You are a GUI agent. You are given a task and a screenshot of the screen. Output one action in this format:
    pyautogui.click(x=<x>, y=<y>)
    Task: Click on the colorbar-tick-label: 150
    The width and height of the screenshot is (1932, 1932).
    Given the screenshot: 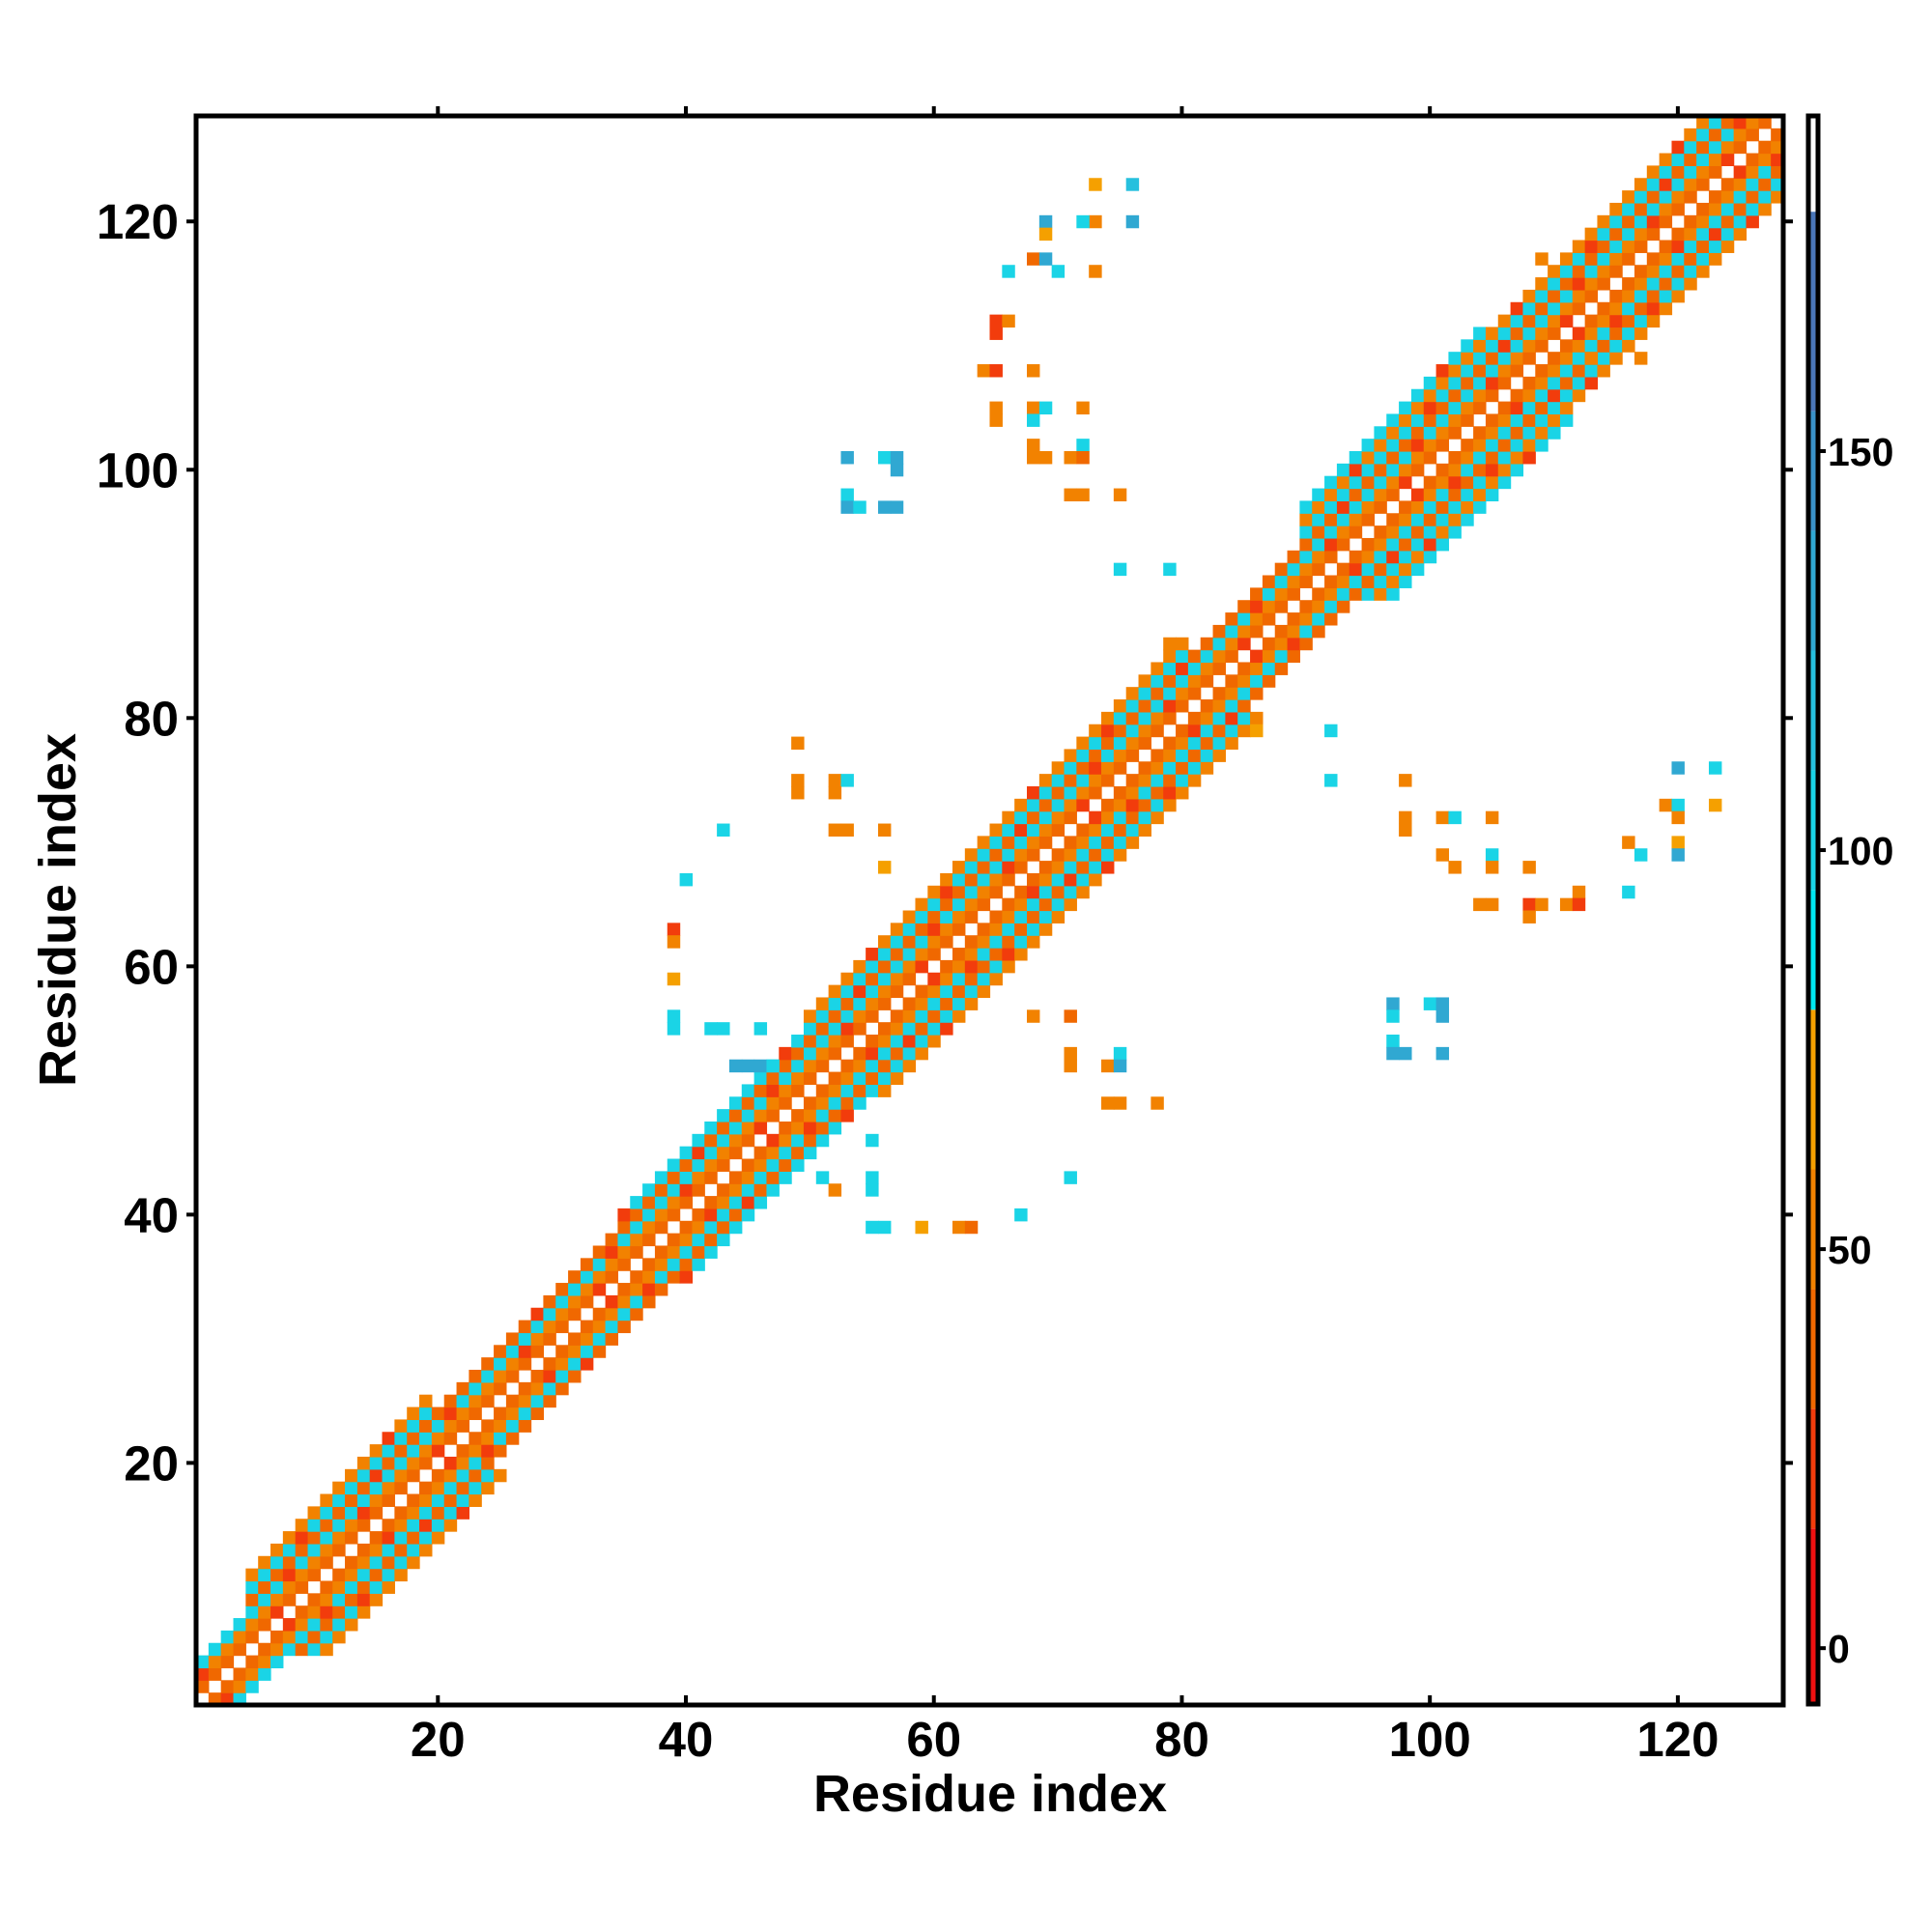 What is the action you would take?
    pyautogui.click(x=1860, y=452)
    